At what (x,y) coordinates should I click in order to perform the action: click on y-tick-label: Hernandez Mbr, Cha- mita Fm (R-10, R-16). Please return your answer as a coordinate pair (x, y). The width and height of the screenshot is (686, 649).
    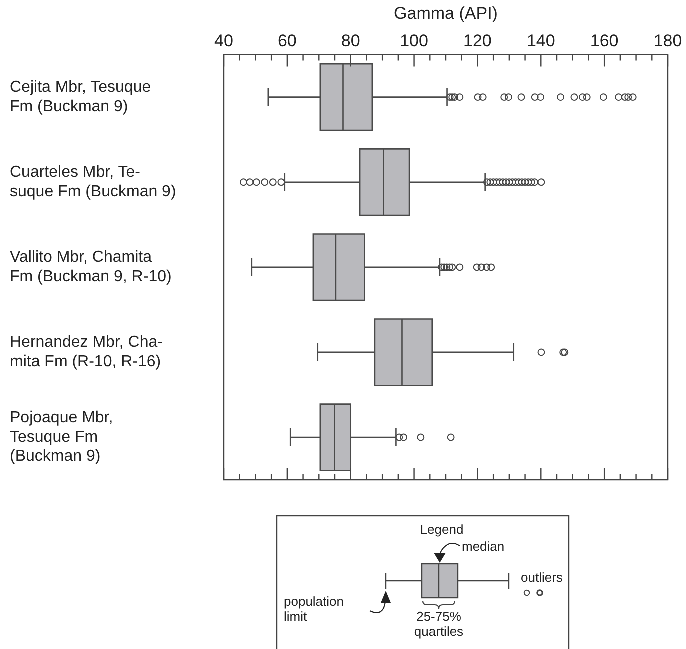
    Looking at the image, I should click on (86, 352).